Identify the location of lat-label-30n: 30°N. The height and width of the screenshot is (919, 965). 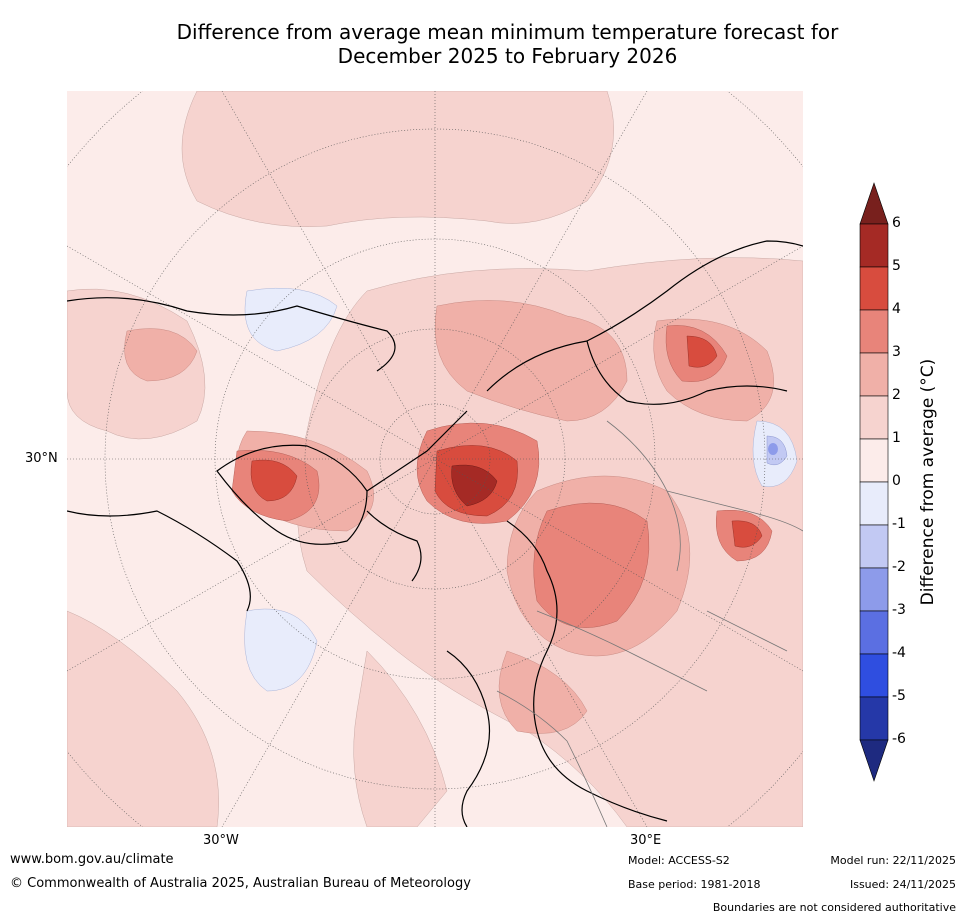
(41, 458).